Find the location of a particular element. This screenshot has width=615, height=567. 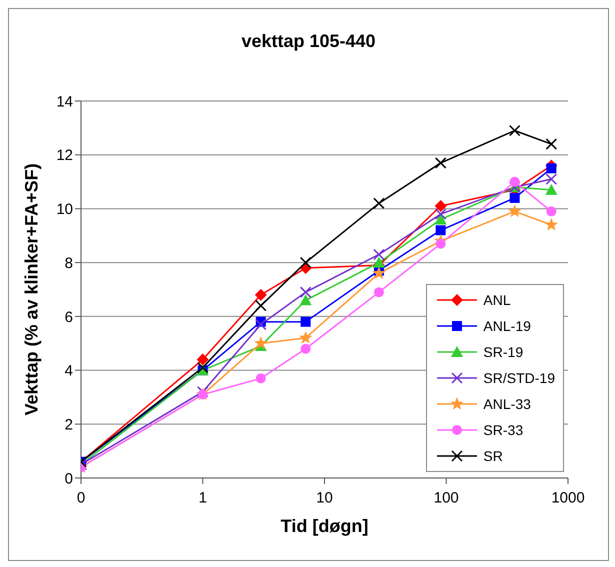

x-tick-label: 0 is located at coordinates (81, 498).